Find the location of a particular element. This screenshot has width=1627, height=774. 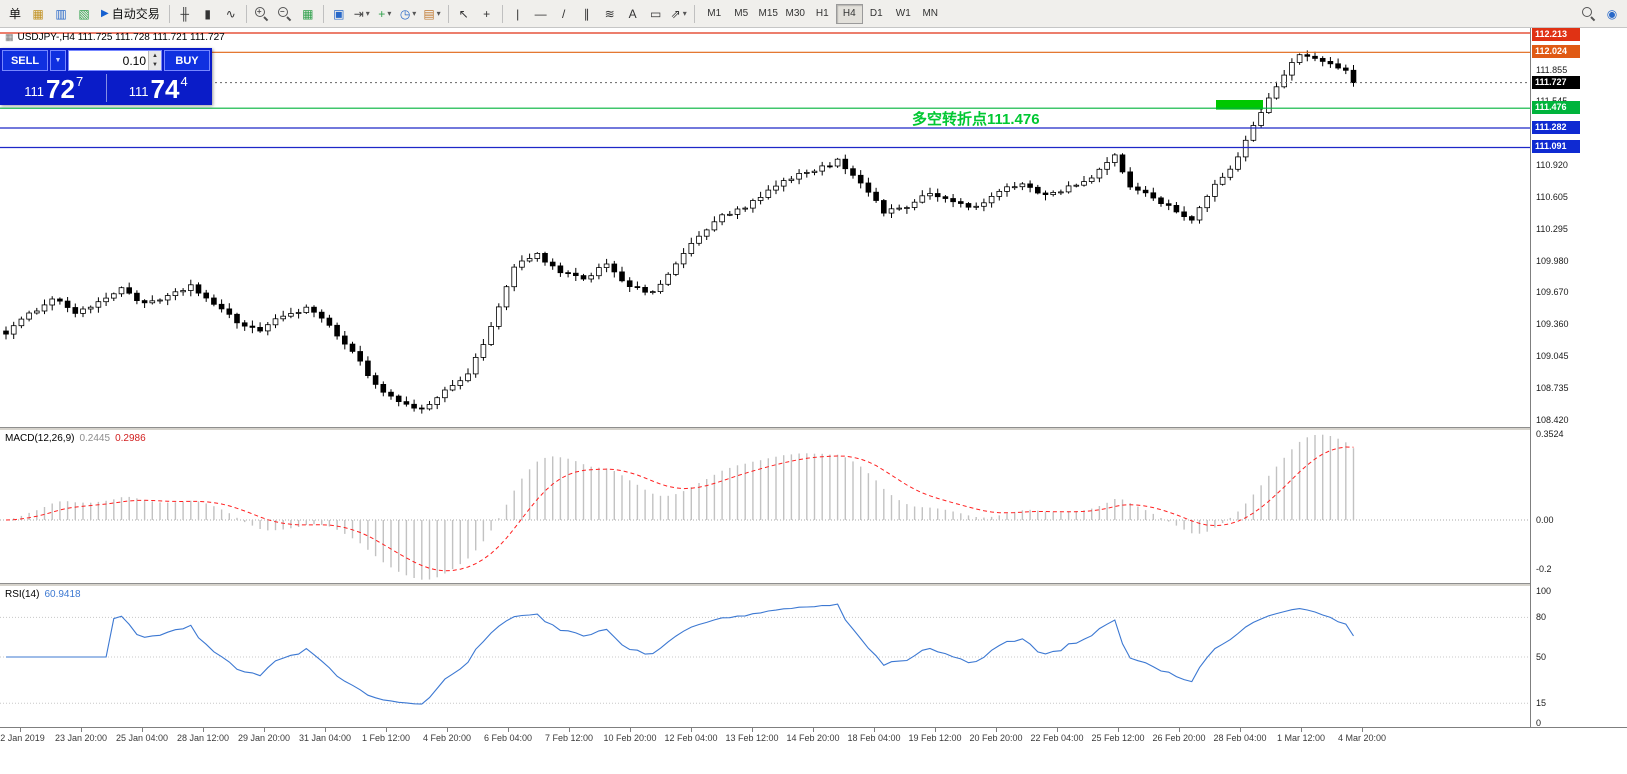

periods-icon: ◷ is located at coordinates (405, 13).